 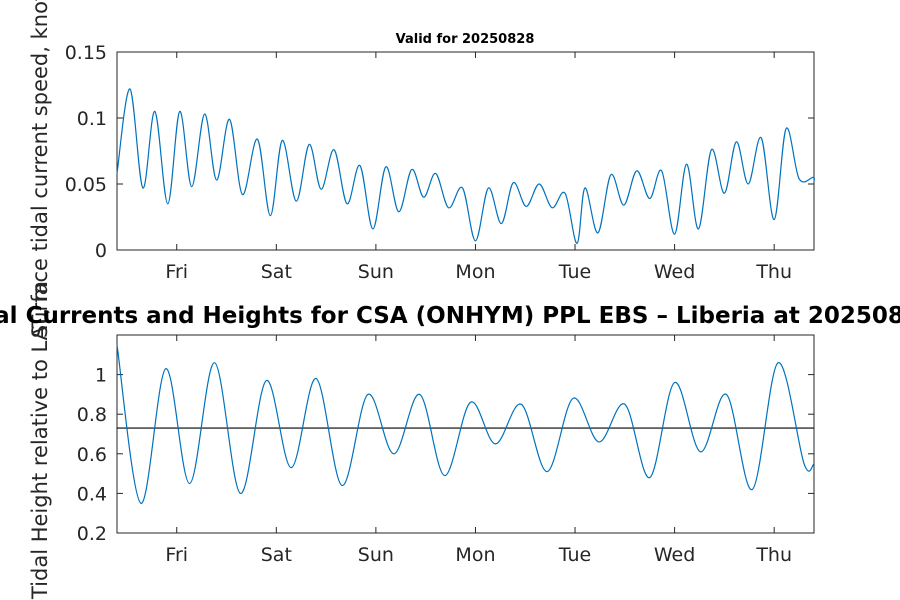 I want to click on y-tick-label: 0.15, so click(x=86, y=53).